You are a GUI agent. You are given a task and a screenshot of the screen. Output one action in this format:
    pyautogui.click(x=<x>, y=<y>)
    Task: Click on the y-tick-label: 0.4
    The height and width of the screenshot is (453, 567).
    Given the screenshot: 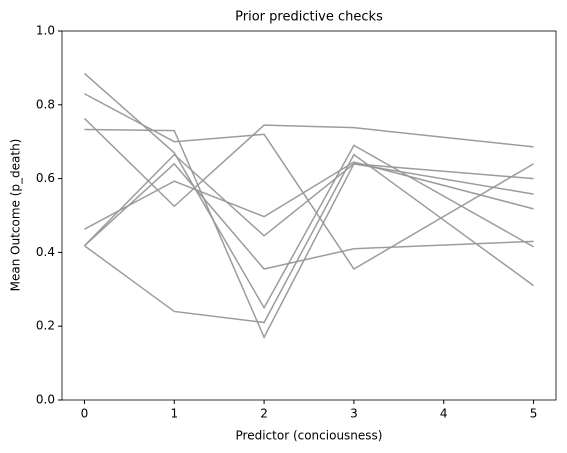 What is the action you would take?
    pyautogui.click(x=45, y=252)
    